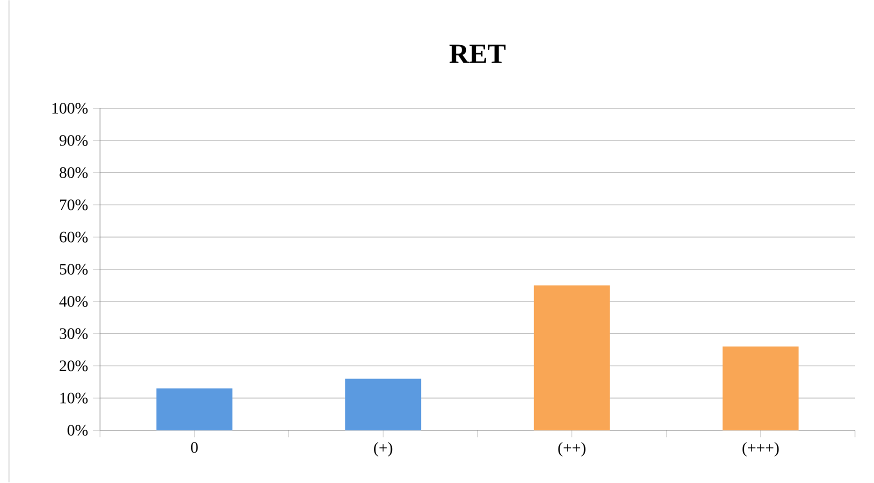 The width and height of the screenshot is (874, 483). I want to click on x-tick-label: (+++), so click(760, 449).